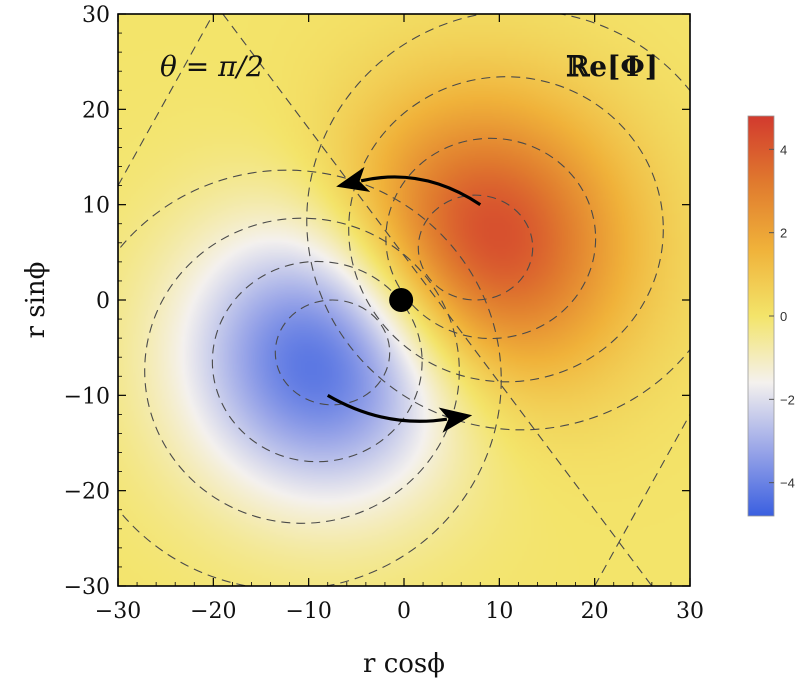 The image size is (811, 695). I want to click on colorbar-tick-label: 2, so click(783, 233).